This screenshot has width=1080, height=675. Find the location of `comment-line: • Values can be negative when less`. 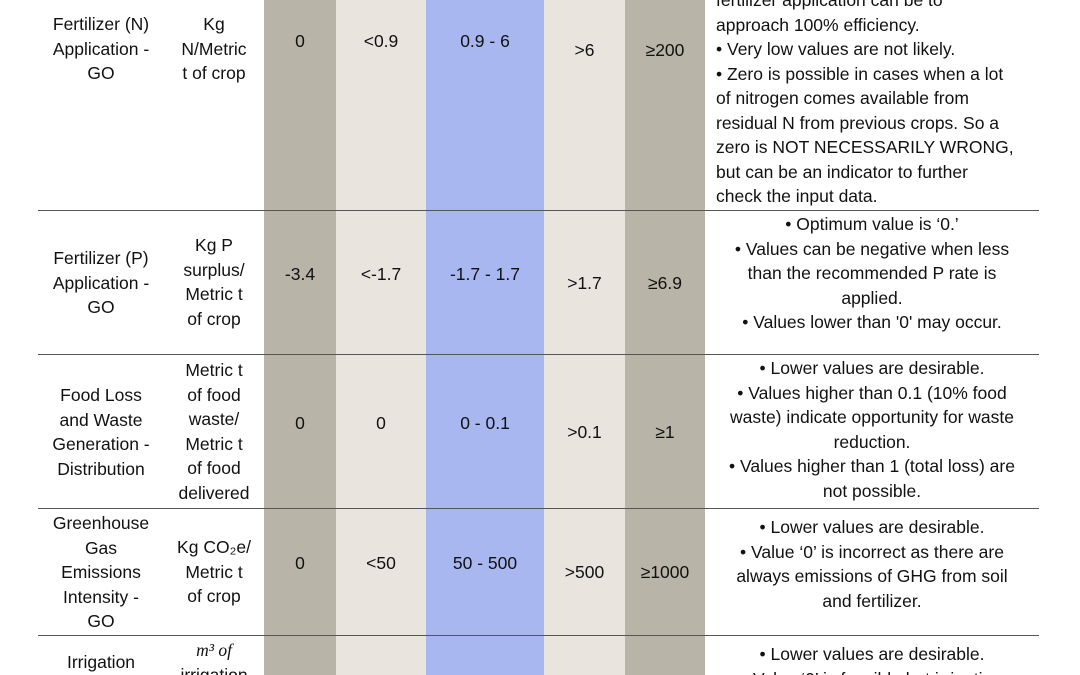

comment-line: • Values can be negative when less is located at coordinates (872, 248).